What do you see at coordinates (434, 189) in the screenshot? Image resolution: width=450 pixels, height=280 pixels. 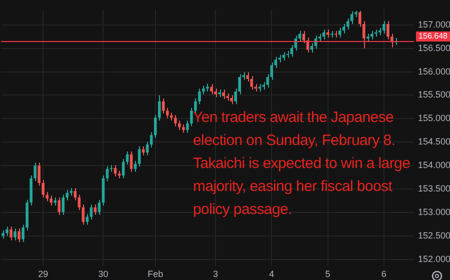 I see `y-tick-label: 153.500` at bounding box center [434, 189].